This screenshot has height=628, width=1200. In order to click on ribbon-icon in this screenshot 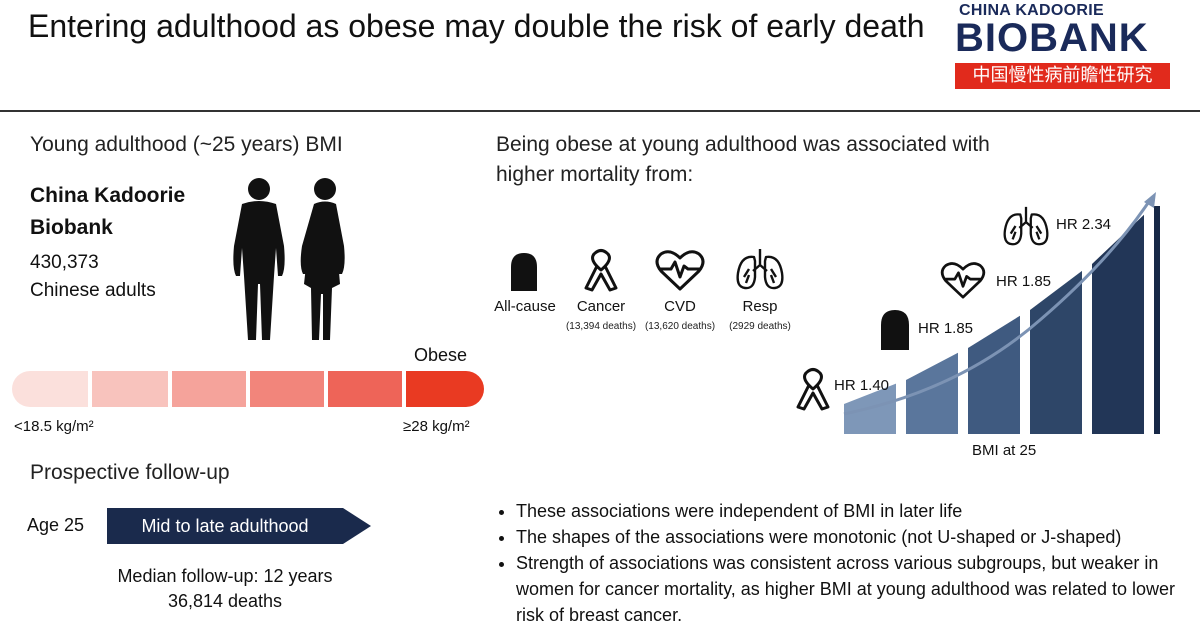, I will do `click(601, 270)`.